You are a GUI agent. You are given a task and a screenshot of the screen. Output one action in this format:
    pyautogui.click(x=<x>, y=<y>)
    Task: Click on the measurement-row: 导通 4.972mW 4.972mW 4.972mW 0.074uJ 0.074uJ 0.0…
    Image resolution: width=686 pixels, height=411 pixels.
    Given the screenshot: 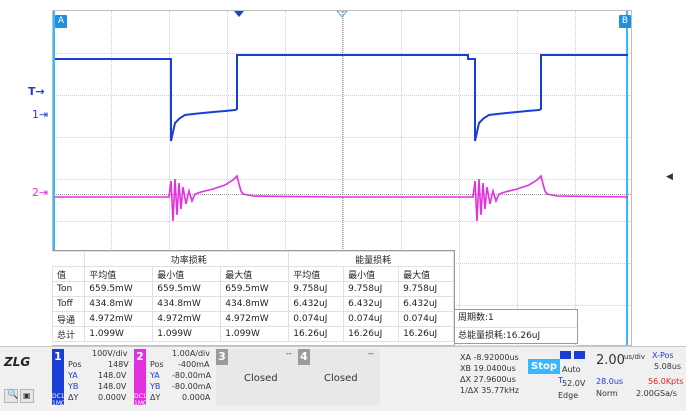 What is the action you would take?
    pyautogui.click(x=252, y=319)
    